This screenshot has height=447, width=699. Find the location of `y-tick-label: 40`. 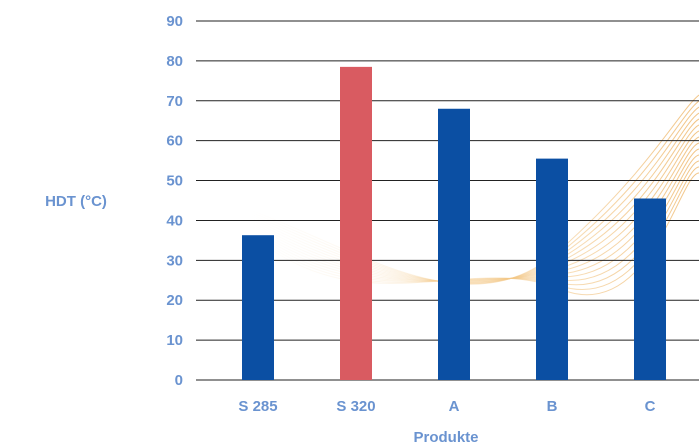

y-tick-label: 40 is located at coordinates (174, 220).